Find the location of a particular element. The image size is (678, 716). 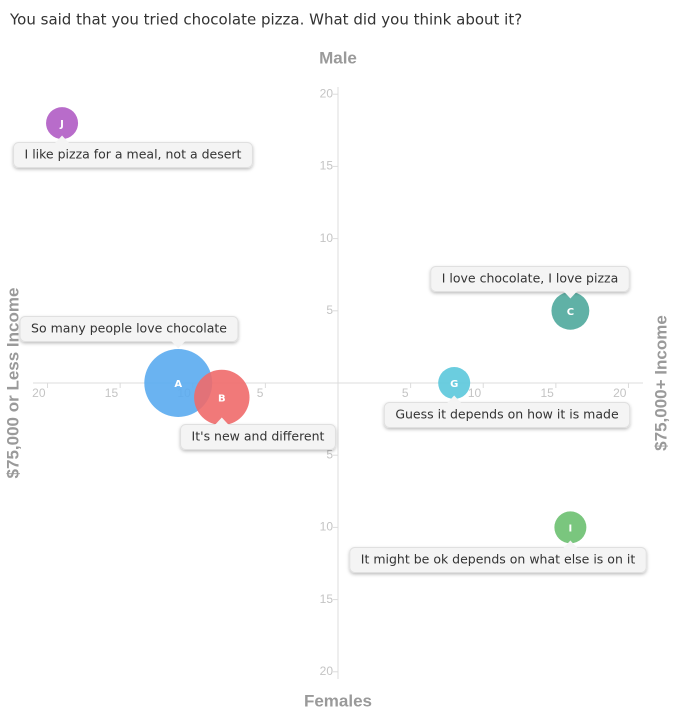

callout-text: I love chocolate, I love pizza is located at coordinates (530, 278).